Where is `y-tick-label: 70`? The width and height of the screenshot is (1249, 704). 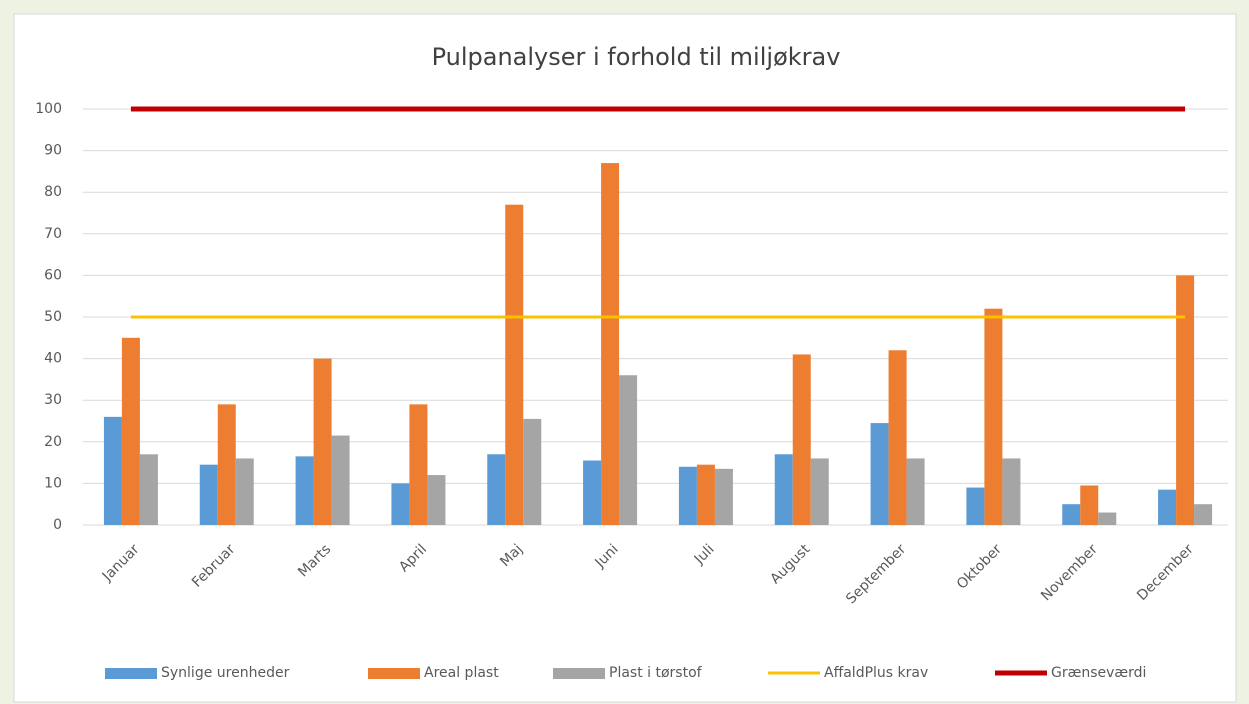
y-tick-label: 70 is located at coordinates (53, 234).